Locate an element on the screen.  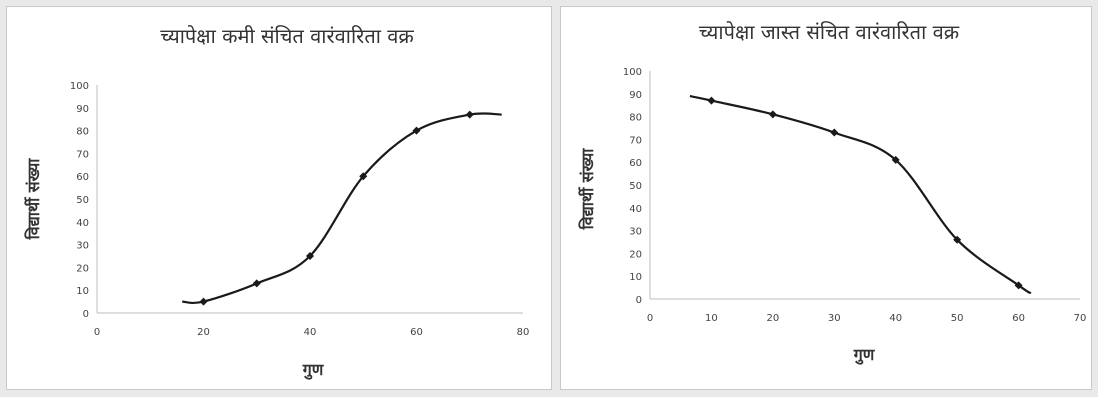
x-tick-label: 10 is located at coordinates (711, 318).